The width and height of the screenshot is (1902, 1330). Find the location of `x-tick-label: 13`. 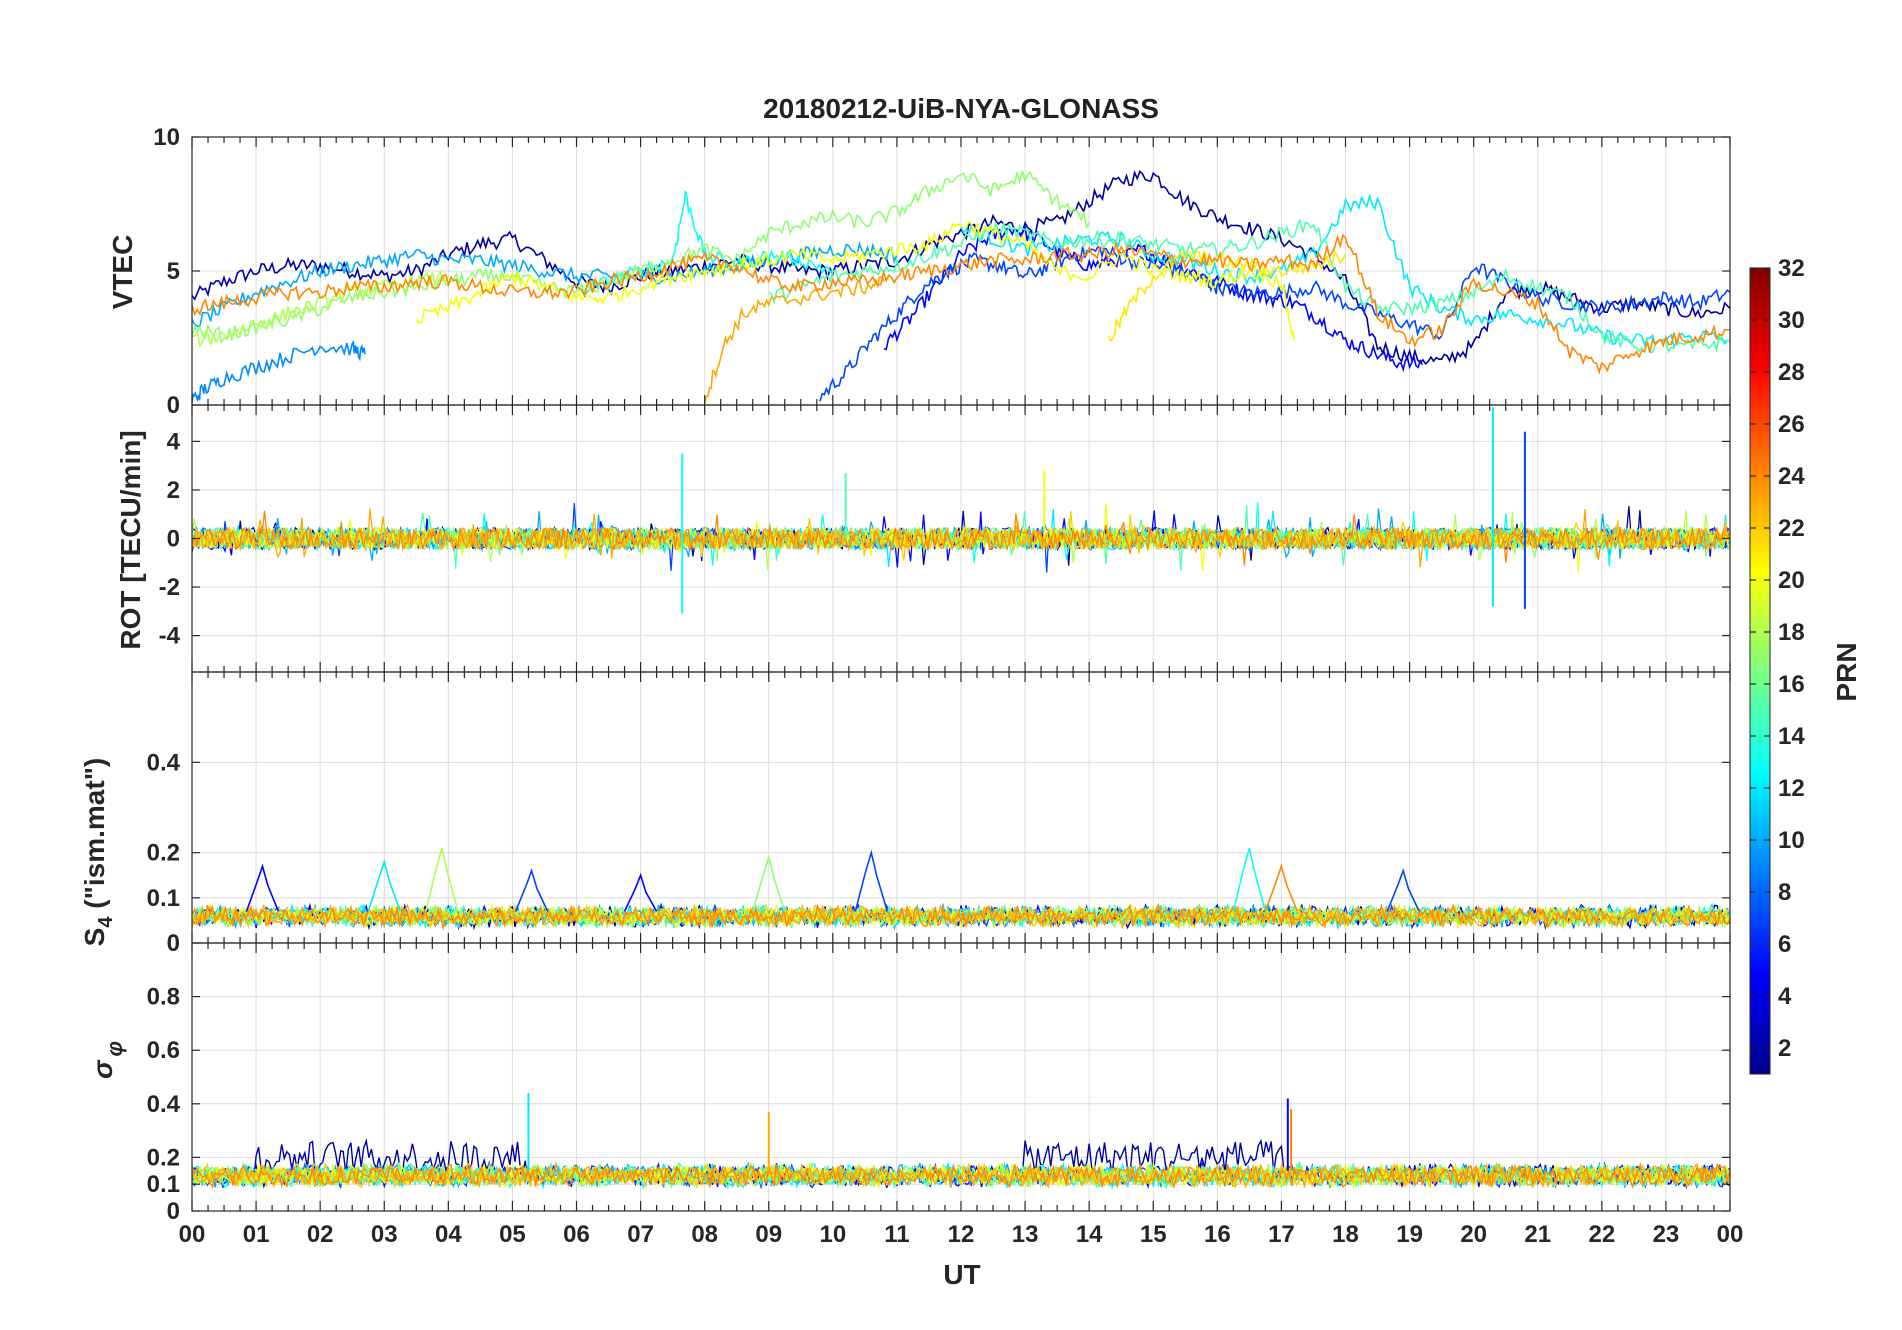

x-tick-label: 13 is located at coordinates (1025, 1234).